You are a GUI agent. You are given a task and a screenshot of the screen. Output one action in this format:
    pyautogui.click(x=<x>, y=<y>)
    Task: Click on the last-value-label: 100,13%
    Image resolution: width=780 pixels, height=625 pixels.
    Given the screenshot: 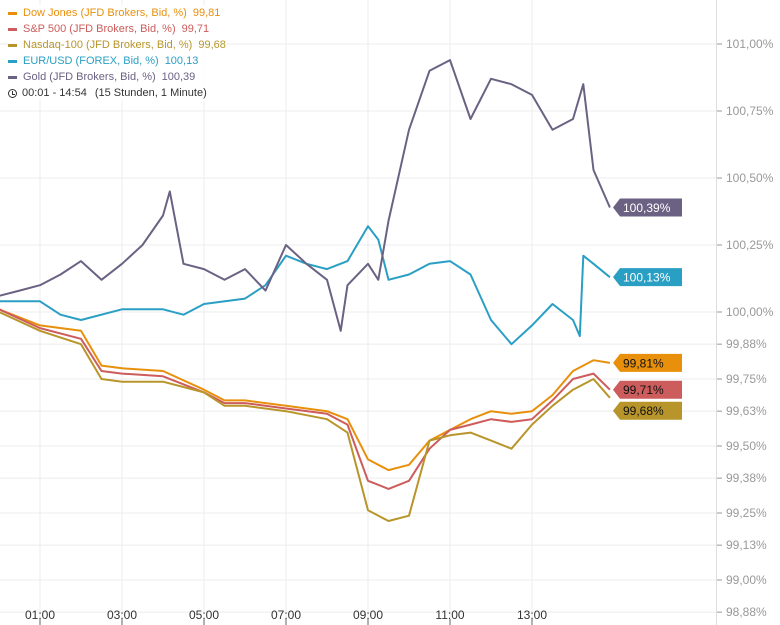 What is the action you would take?
    pyautogui.click(x=647, y=278)
    